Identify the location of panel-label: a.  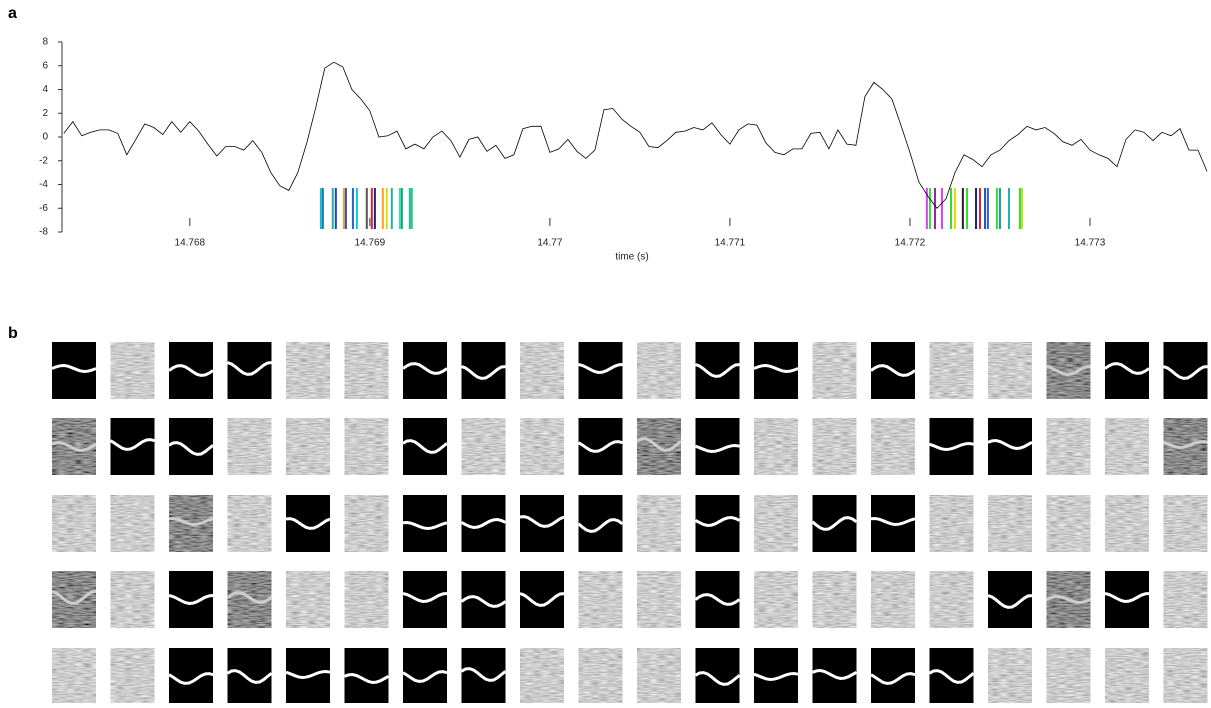
(12, 13).